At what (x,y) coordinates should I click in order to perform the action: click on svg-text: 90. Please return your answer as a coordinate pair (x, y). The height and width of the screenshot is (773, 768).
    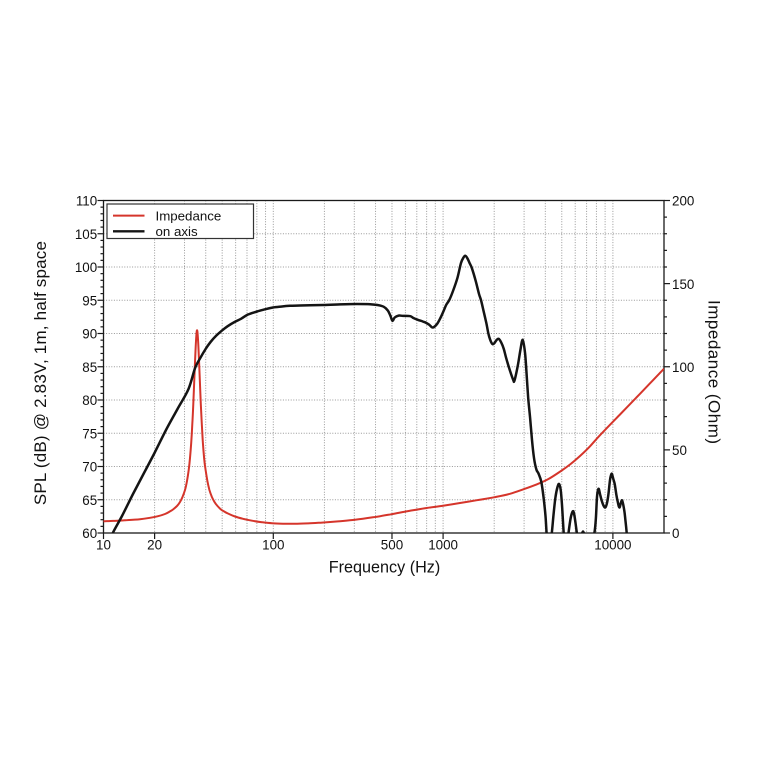
    Looking at the image, I should click on (89, 334).